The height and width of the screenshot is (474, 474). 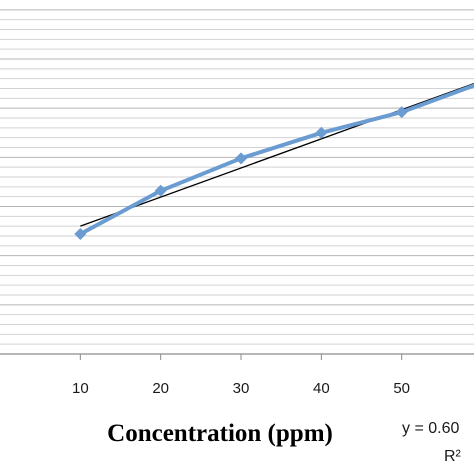 I want to click on x-tick-label: 50, so click(x=401, y=388).